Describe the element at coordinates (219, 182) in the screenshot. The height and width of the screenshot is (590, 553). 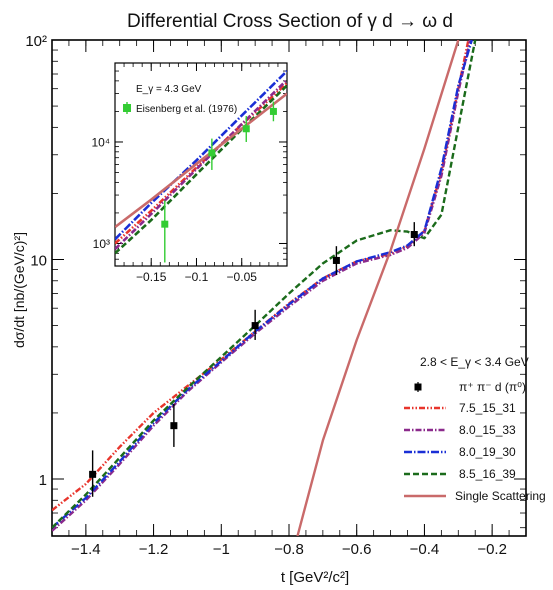
I see `inset-data-points` at that location.